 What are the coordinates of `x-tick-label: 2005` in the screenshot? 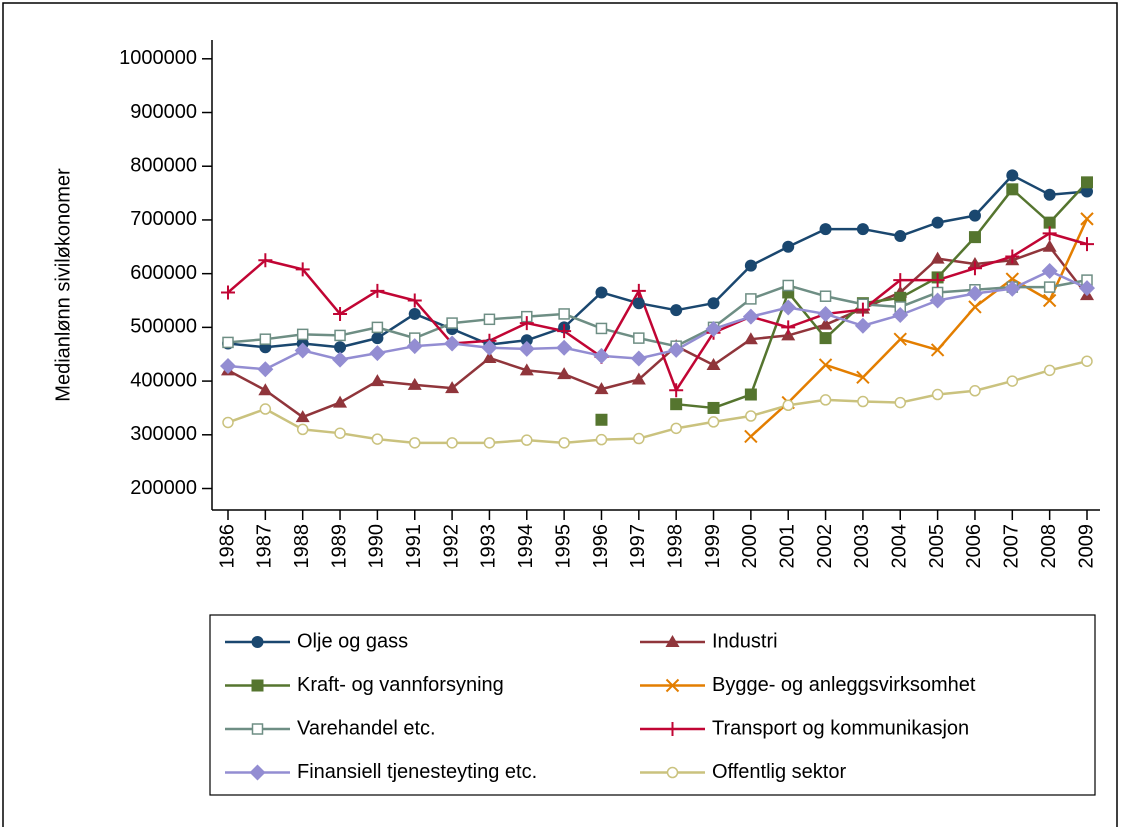 It's located at (937, 546).